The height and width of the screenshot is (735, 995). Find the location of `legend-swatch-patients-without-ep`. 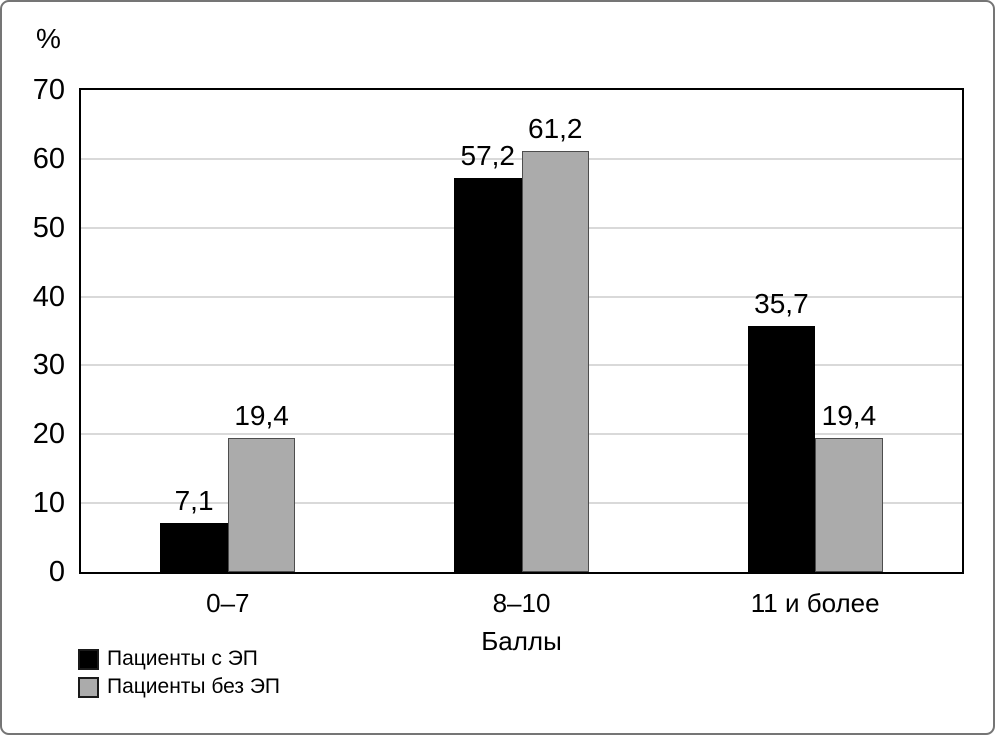

legend-swatch-patients-without-ep is located at coordinates (88, 687).